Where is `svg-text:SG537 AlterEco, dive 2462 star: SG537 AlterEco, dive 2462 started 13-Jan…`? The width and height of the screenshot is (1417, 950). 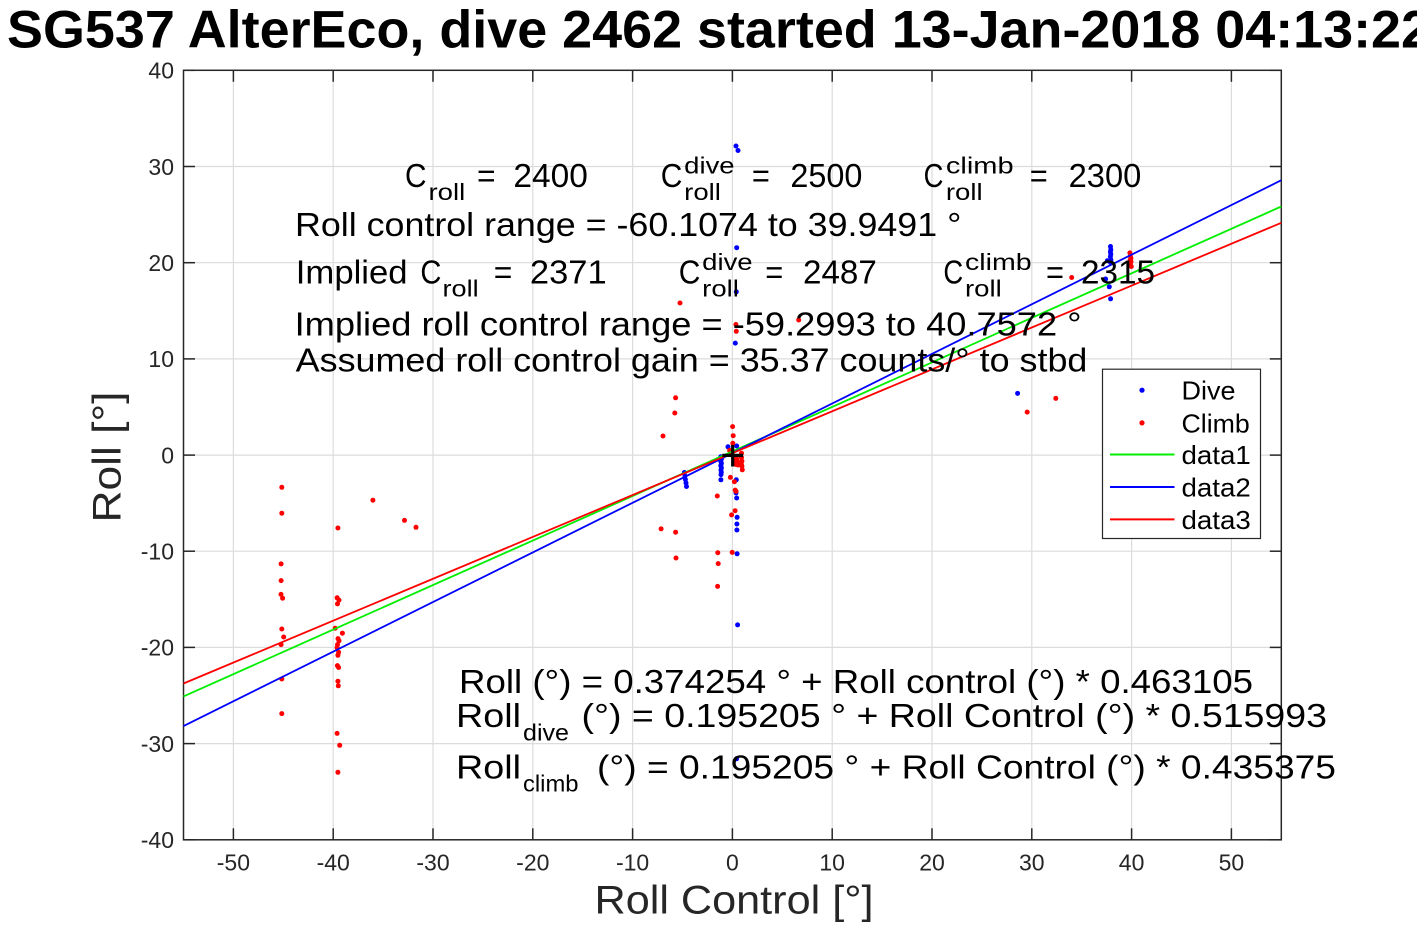
svg-text:SG537 AlterEco, dive 2462 star: SG537 AlterEco, dive 2462 started 13-Jan… is located at coordinates (712, 30).